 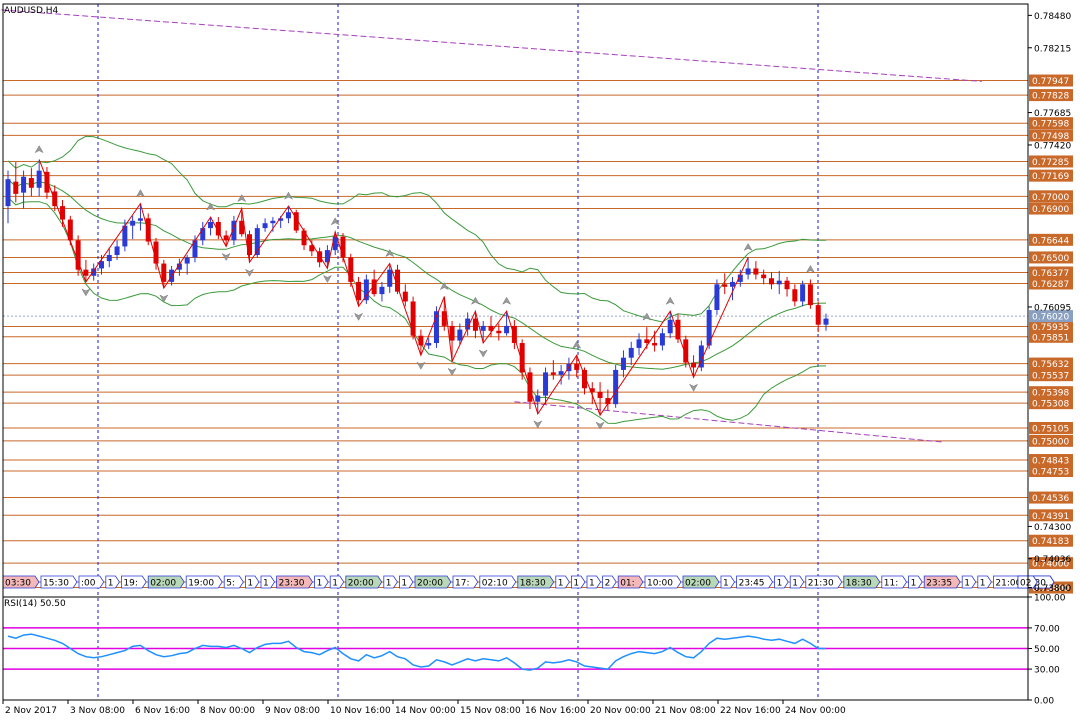 What do you see at coordinates (1050, 394) in the screenshot?
I see `level-tag-text: 0.75398` at bounding box center [1050, 394].